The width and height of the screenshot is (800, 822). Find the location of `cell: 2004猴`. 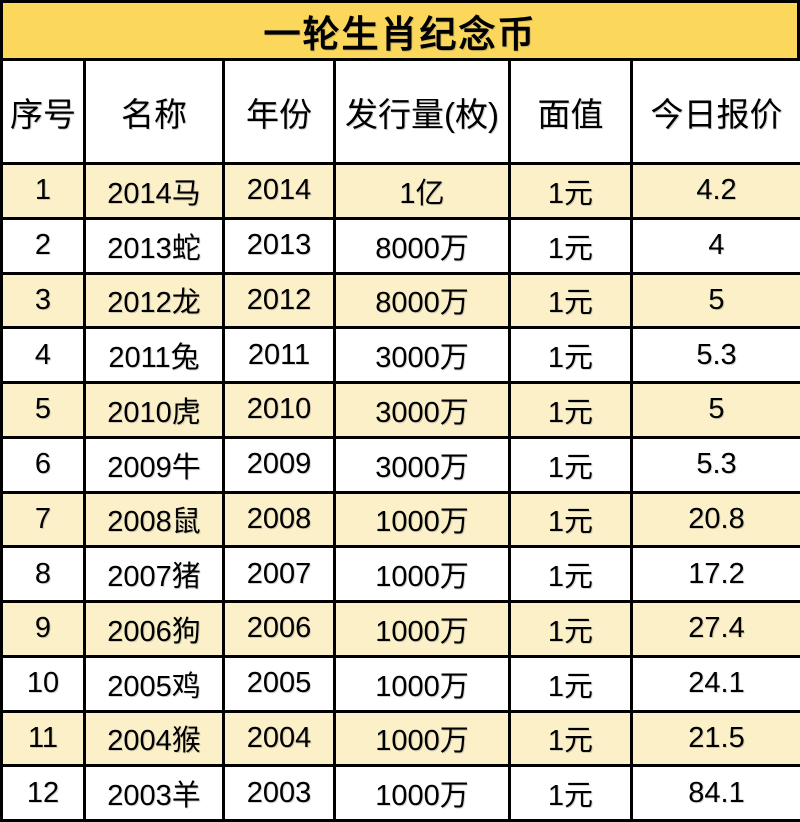

cell: 2004猴 is located at coordinates (154, 738).